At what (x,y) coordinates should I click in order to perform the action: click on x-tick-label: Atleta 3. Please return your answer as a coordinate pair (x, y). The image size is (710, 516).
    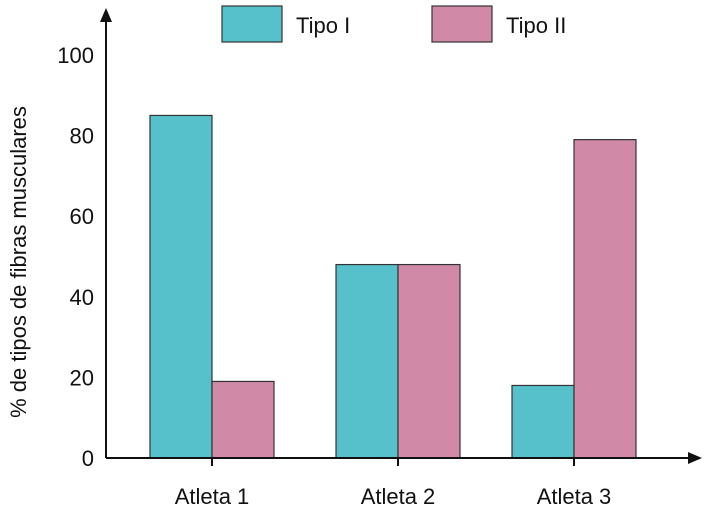
    Looking at the image, I should click on (574, 496).